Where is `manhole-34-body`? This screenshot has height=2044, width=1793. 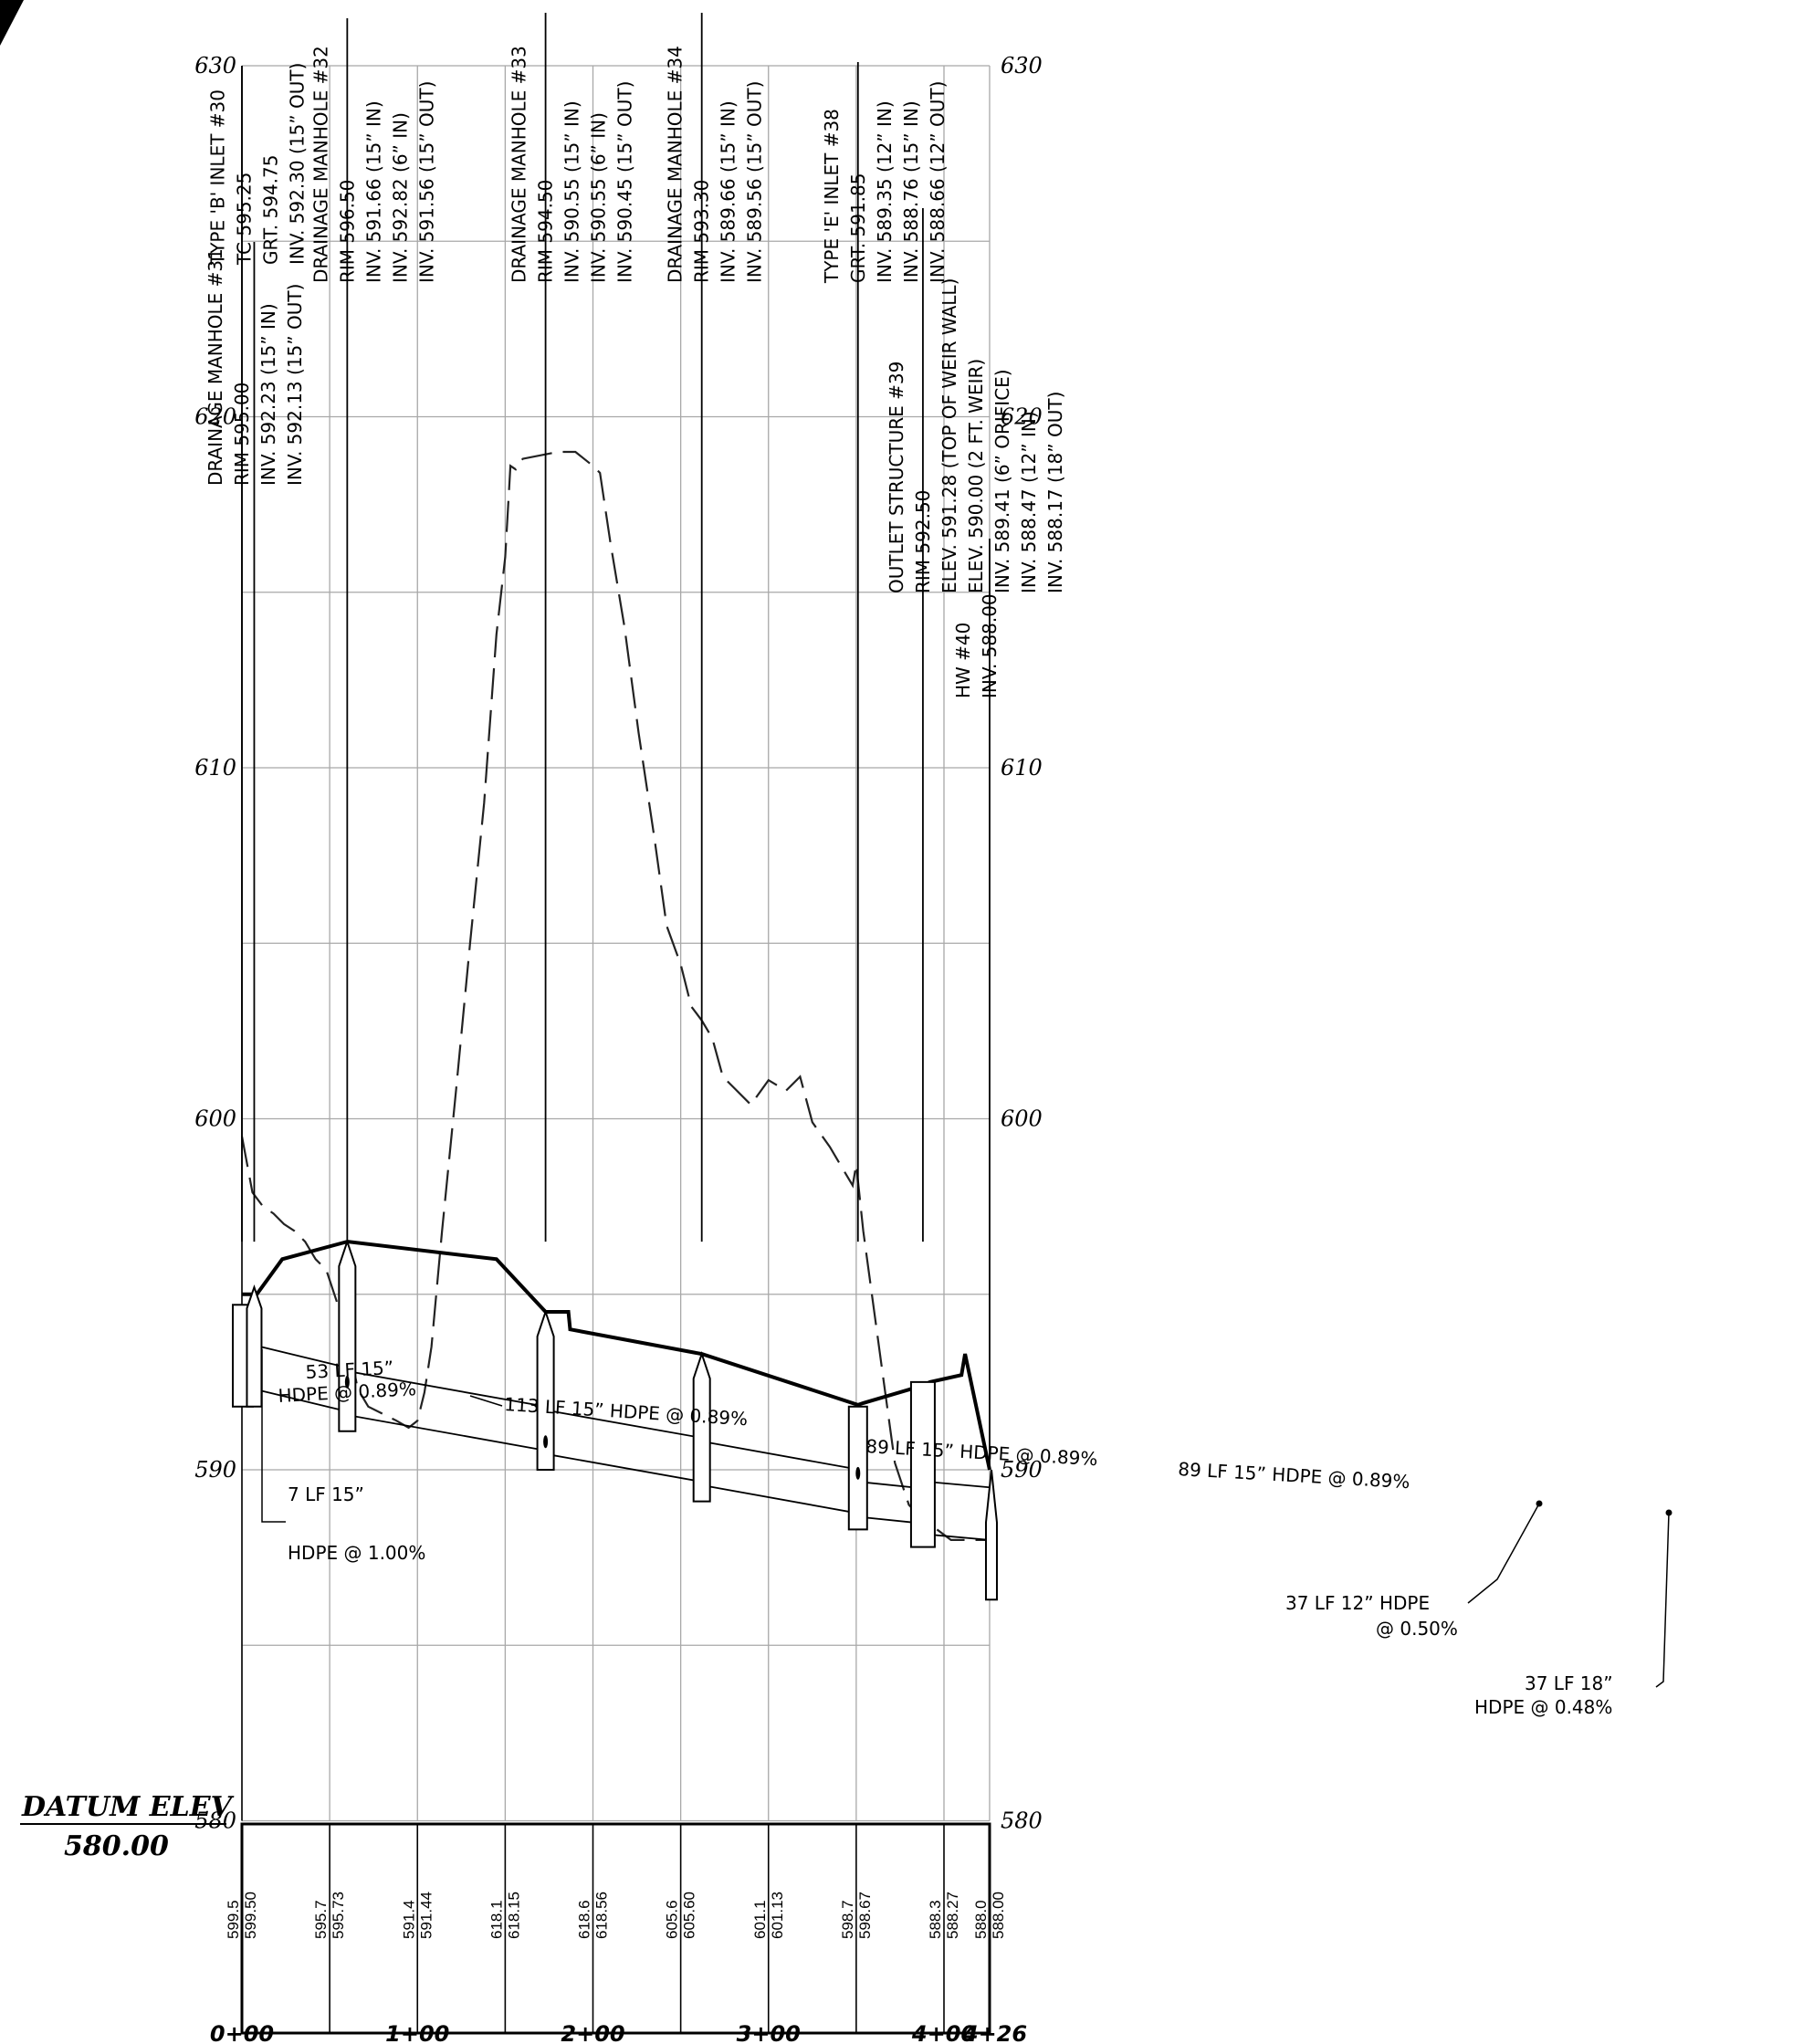
manhole-34-body is located at coordinates (701, 1426).